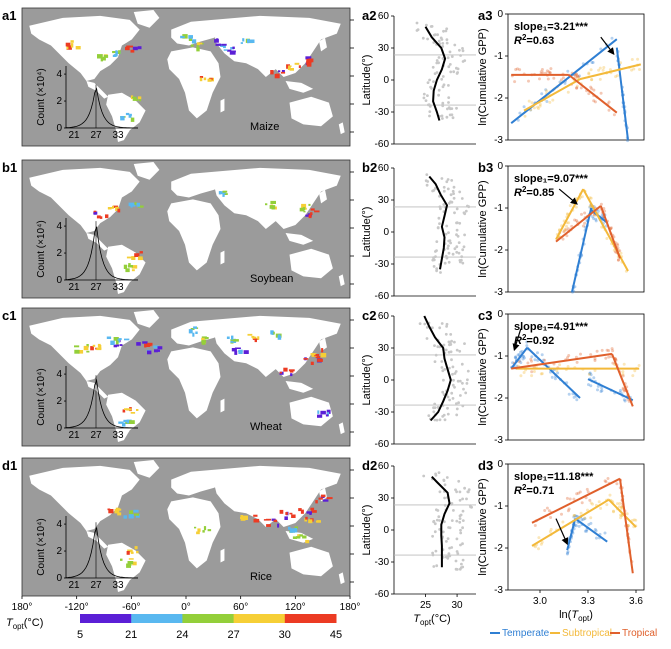 The image size is (671, 649). Describe the element at coordinates (80, 635) in the screenshot. I see `colorbar-tick: 5` at that location.